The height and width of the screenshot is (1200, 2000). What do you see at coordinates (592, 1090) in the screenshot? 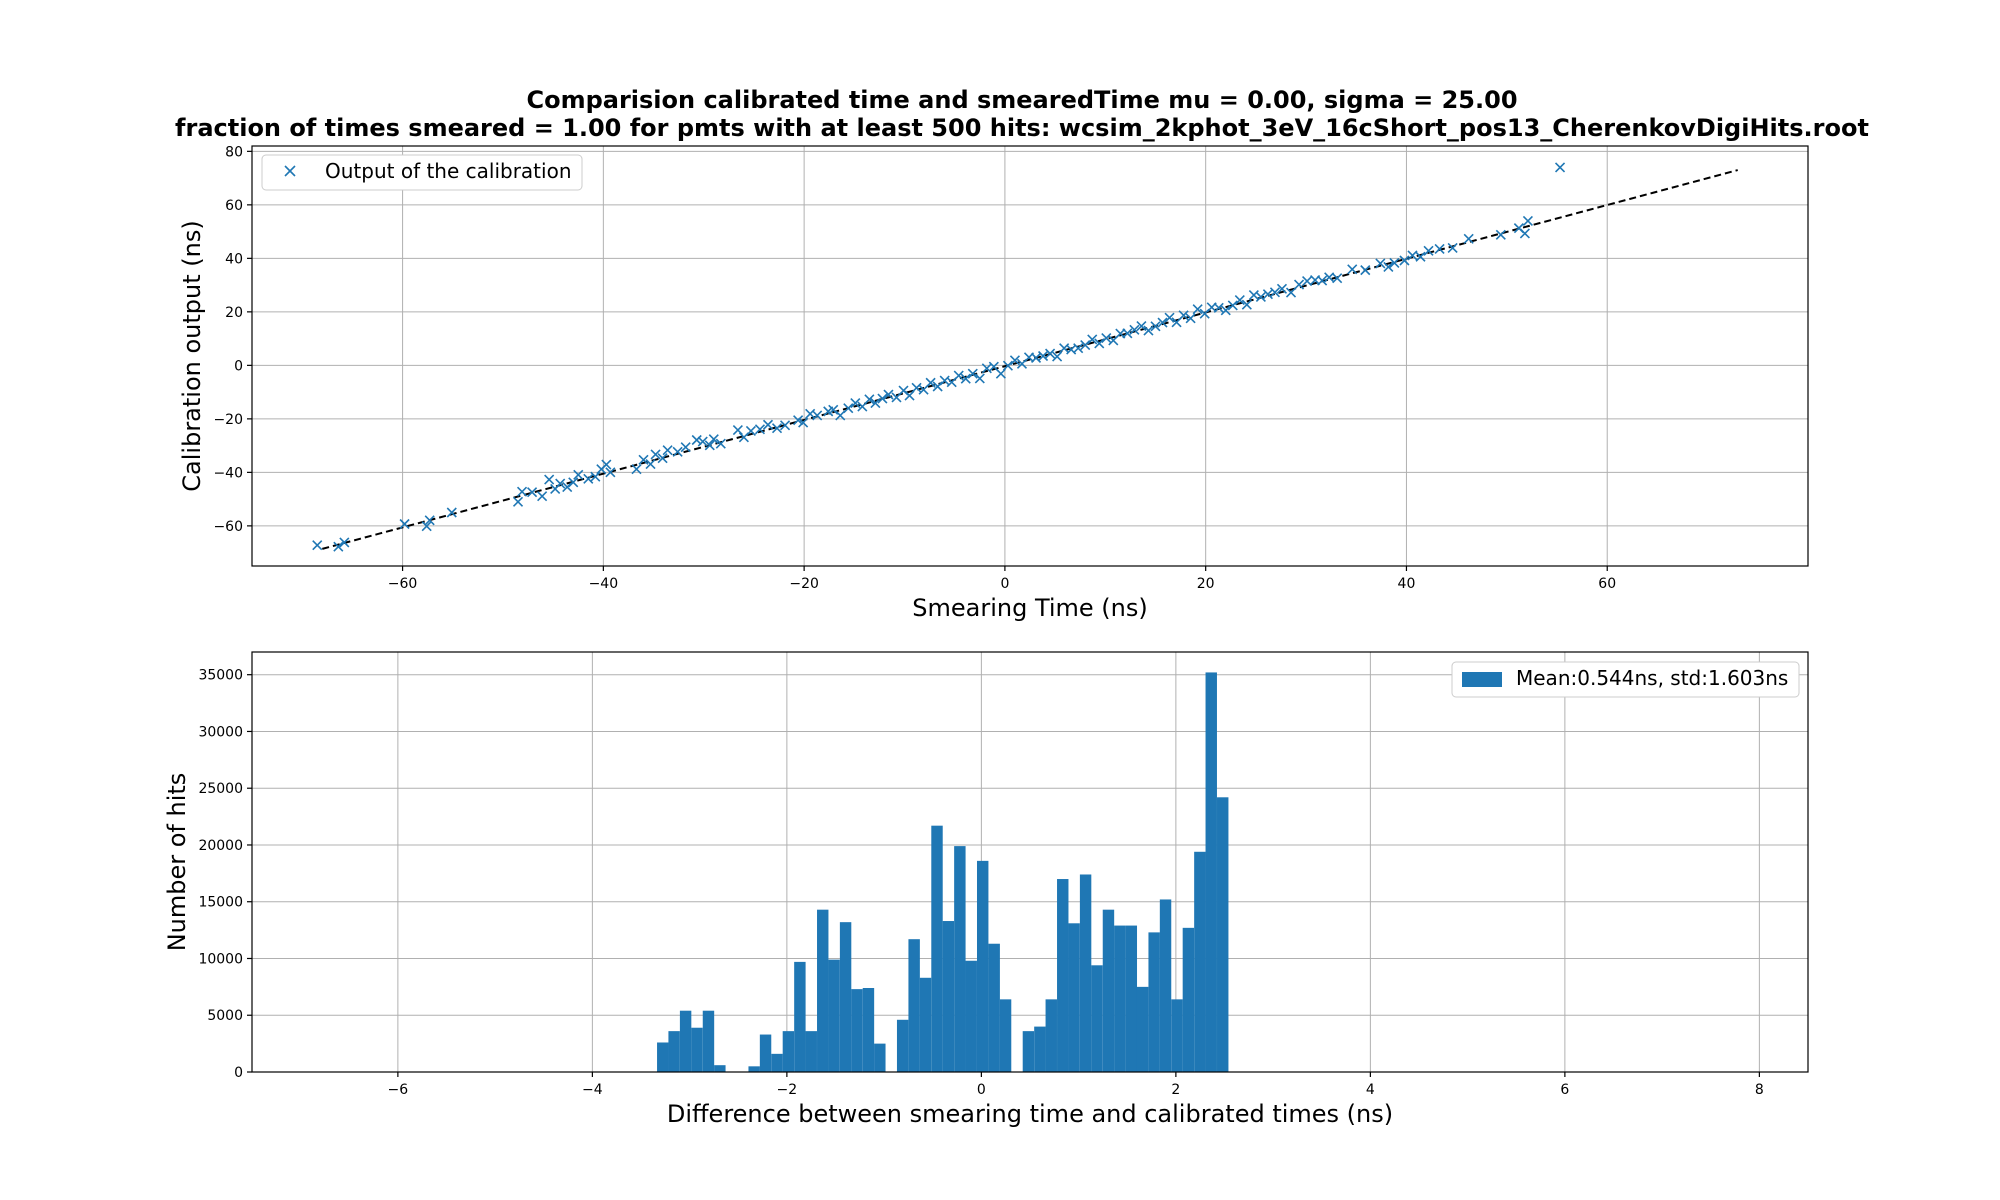
I see `histogram-x-tick-label: −4` at bounding box center [592, 1090].